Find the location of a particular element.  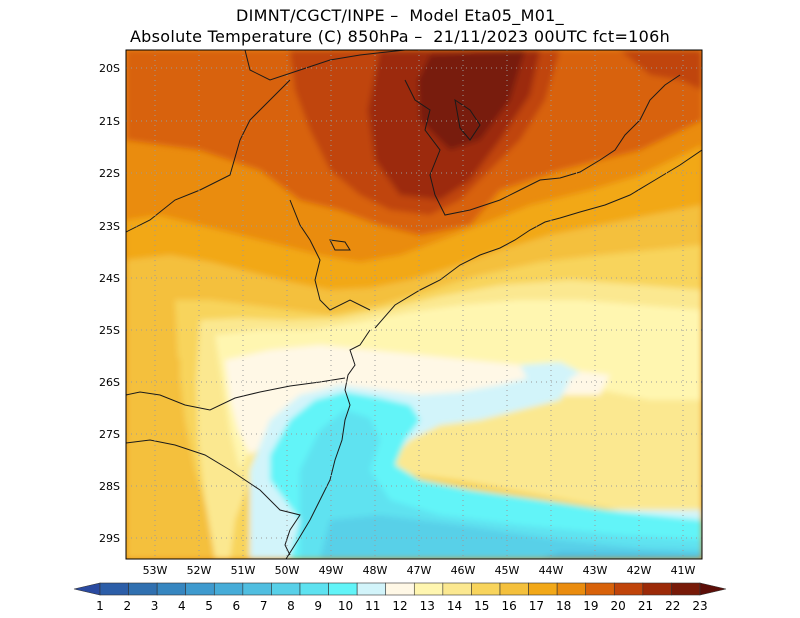

lon-label: 44W is located at coordinates (551, 570).